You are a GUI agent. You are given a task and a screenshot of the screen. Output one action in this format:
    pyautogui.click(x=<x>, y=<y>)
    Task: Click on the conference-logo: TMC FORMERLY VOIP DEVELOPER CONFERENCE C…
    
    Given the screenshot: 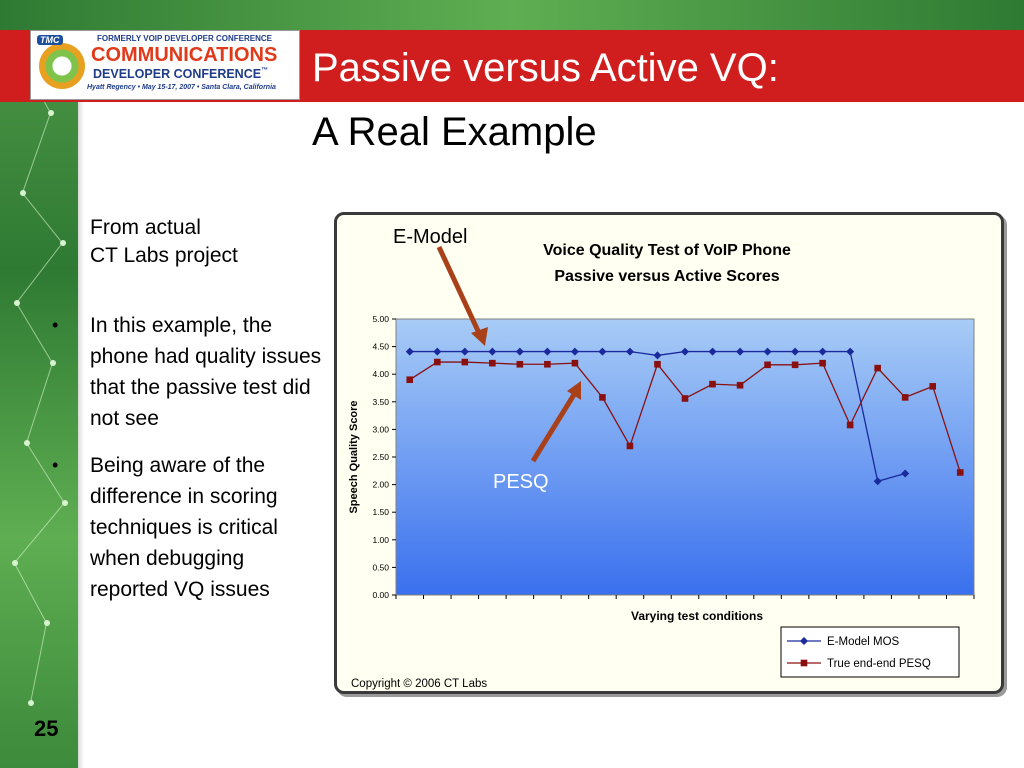 What is the action you would take?
    pyautogui.click(x=165, y=65)
    